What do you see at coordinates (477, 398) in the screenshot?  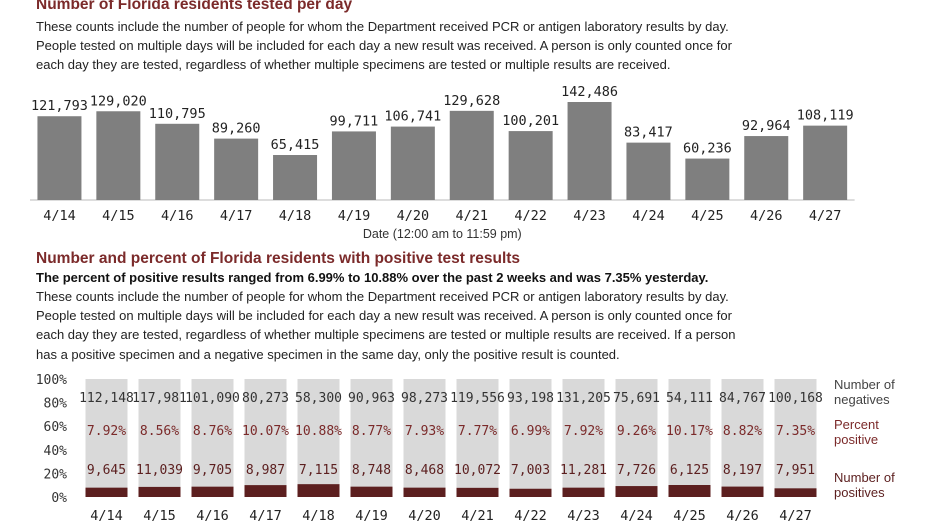 I see `negatives-label: 119,556` at bounding box center [477, 398].